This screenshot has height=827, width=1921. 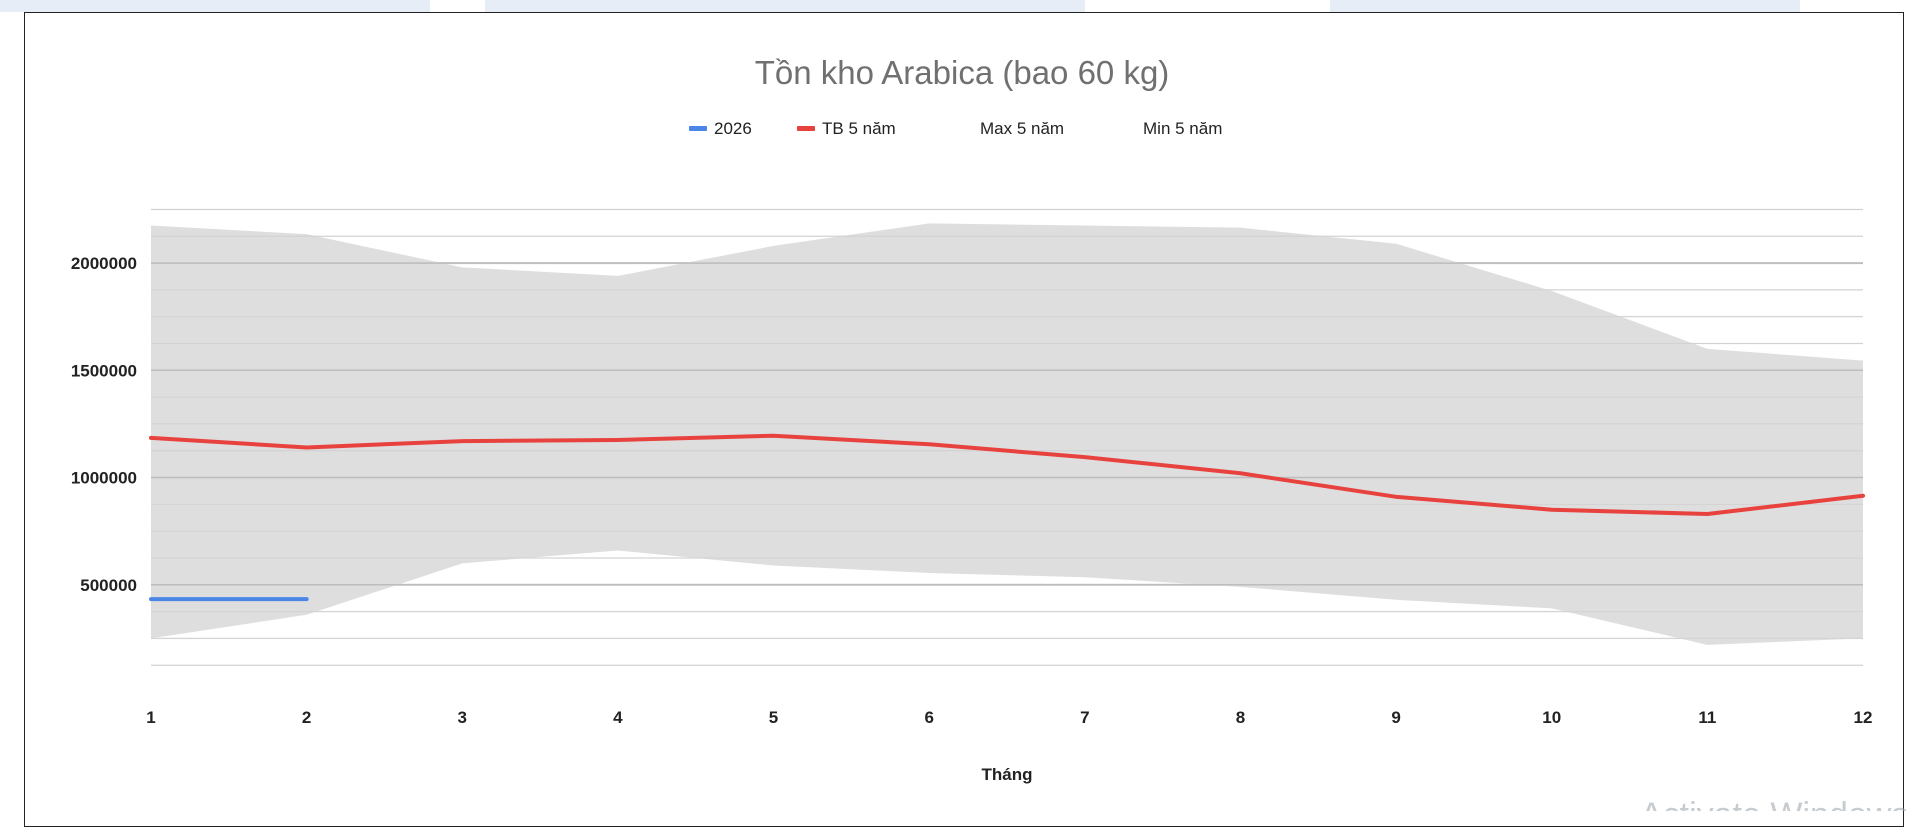 I want to click on x-tick-label: 3, so click(x=462, y=717).